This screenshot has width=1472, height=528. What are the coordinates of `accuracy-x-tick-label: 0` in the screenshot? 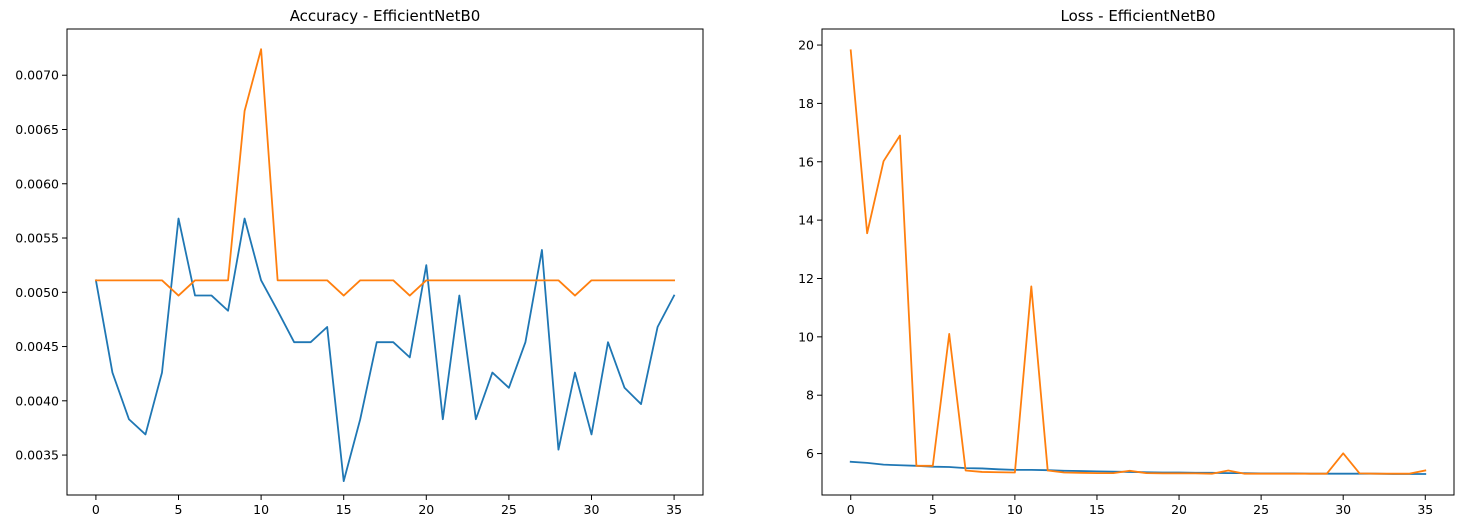 It's located at (96, 509).